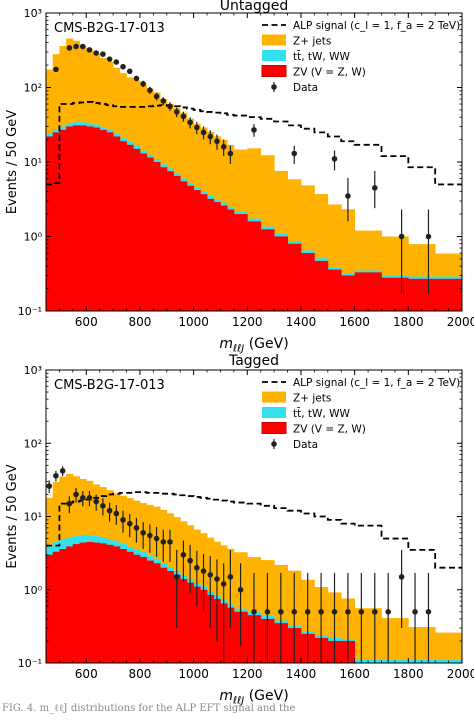  What do you see at coordinates (376, 26) in the screenshot?
I see `legend-signal-label: ALP signal (c_l = 1, f_a = 2 TeV)` at bounding box center [376, 26].